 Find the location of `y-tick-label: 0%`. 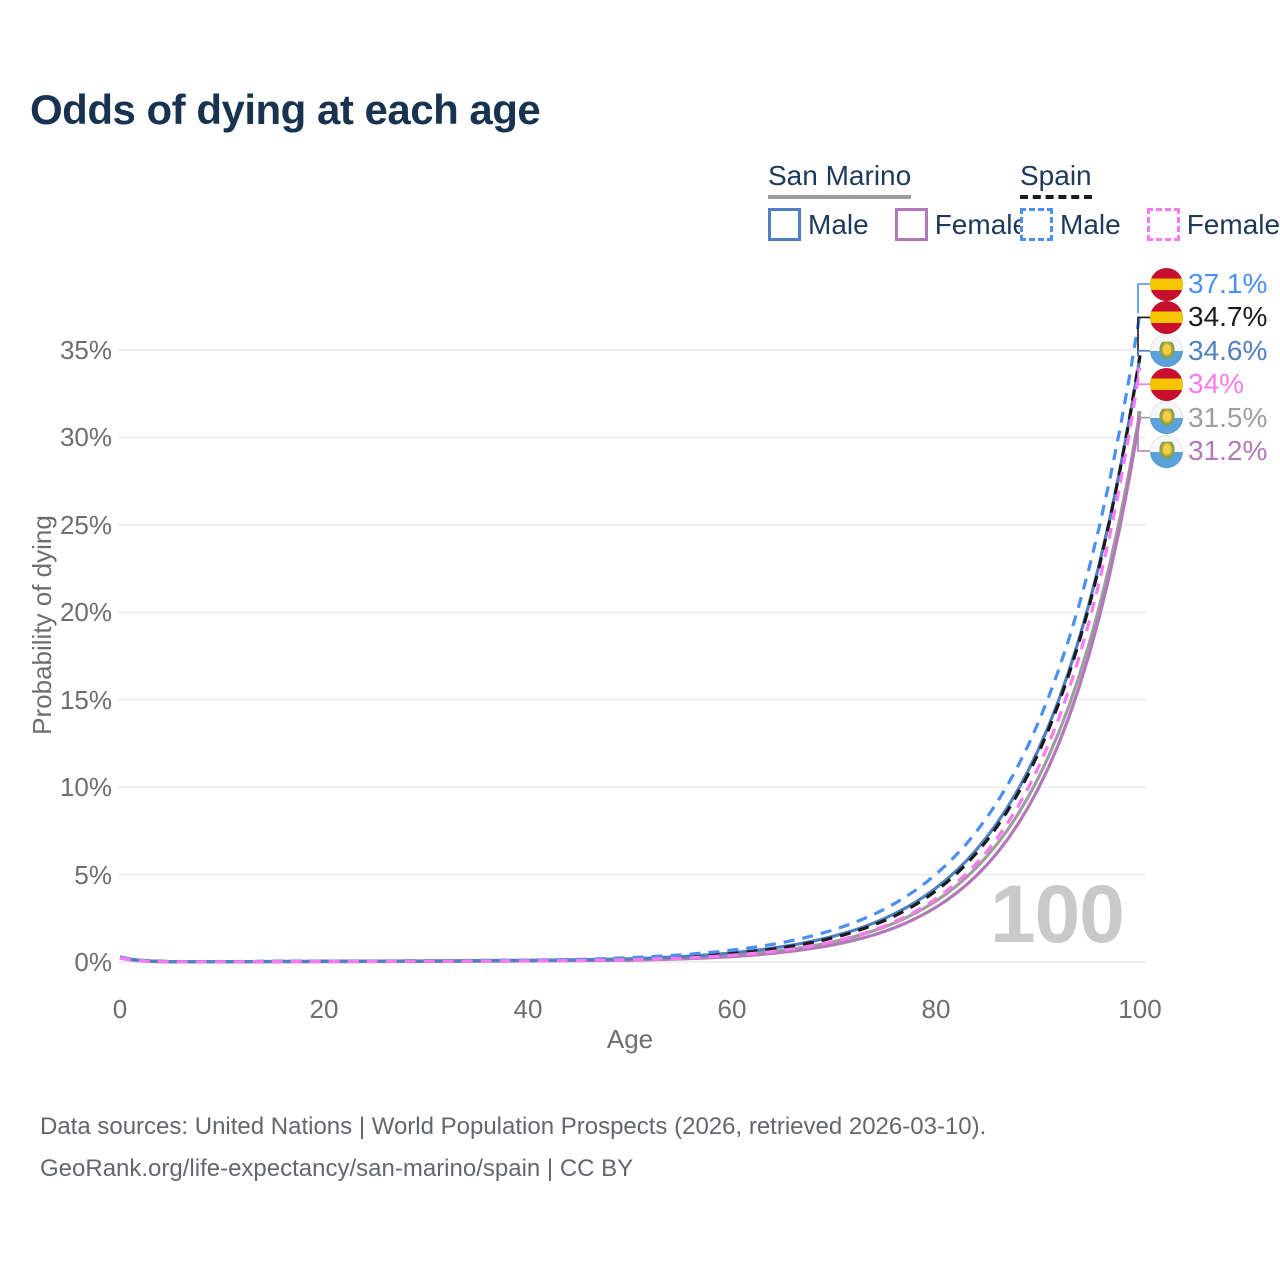

y-tick-label: 0% is located at coordinates (93, 962).